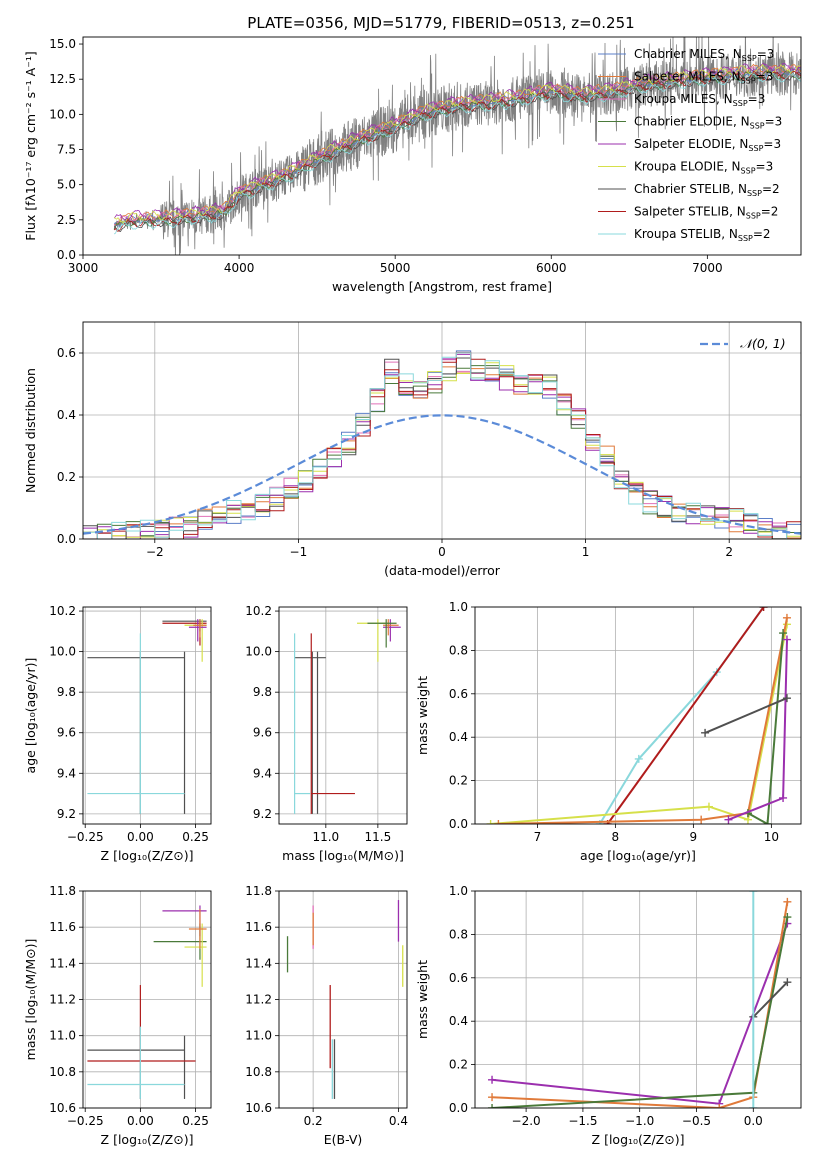 The height and width of the screenshot is (1170, 819). Describe the element at coordinates (66, 733) in the screenshot. I see `y-tick-label: 9.6` at that location.